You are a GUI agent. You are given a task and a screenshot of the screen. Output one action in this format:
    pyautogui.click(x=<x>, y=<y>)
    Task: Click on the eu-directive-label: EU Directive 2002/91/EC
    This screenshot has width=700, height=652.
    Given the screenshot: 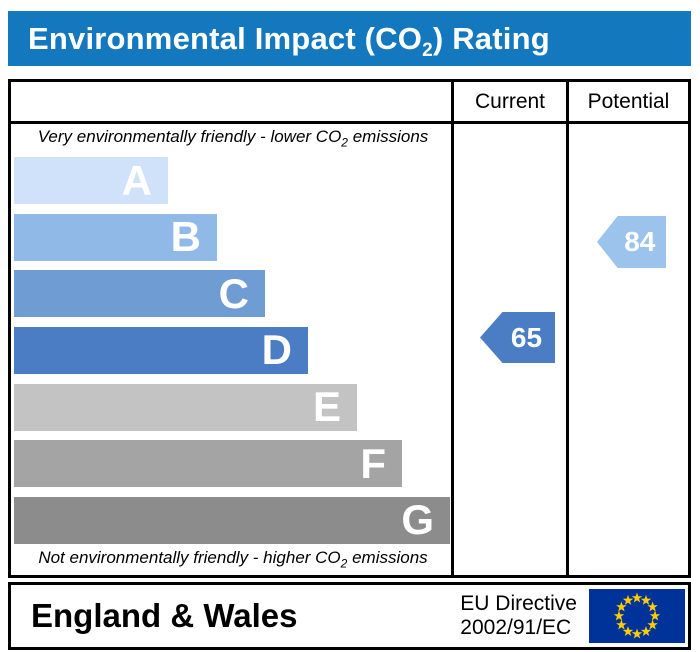 What is the action you would take?
    pyautogui.click(x=518, y=616)
    